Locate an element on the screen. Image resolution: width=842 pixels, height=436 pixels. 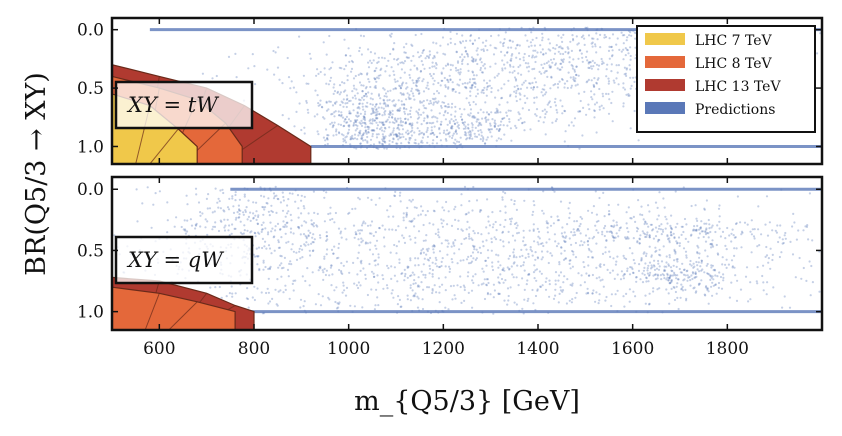
legend-swatch is located at coordinates (665, 85).